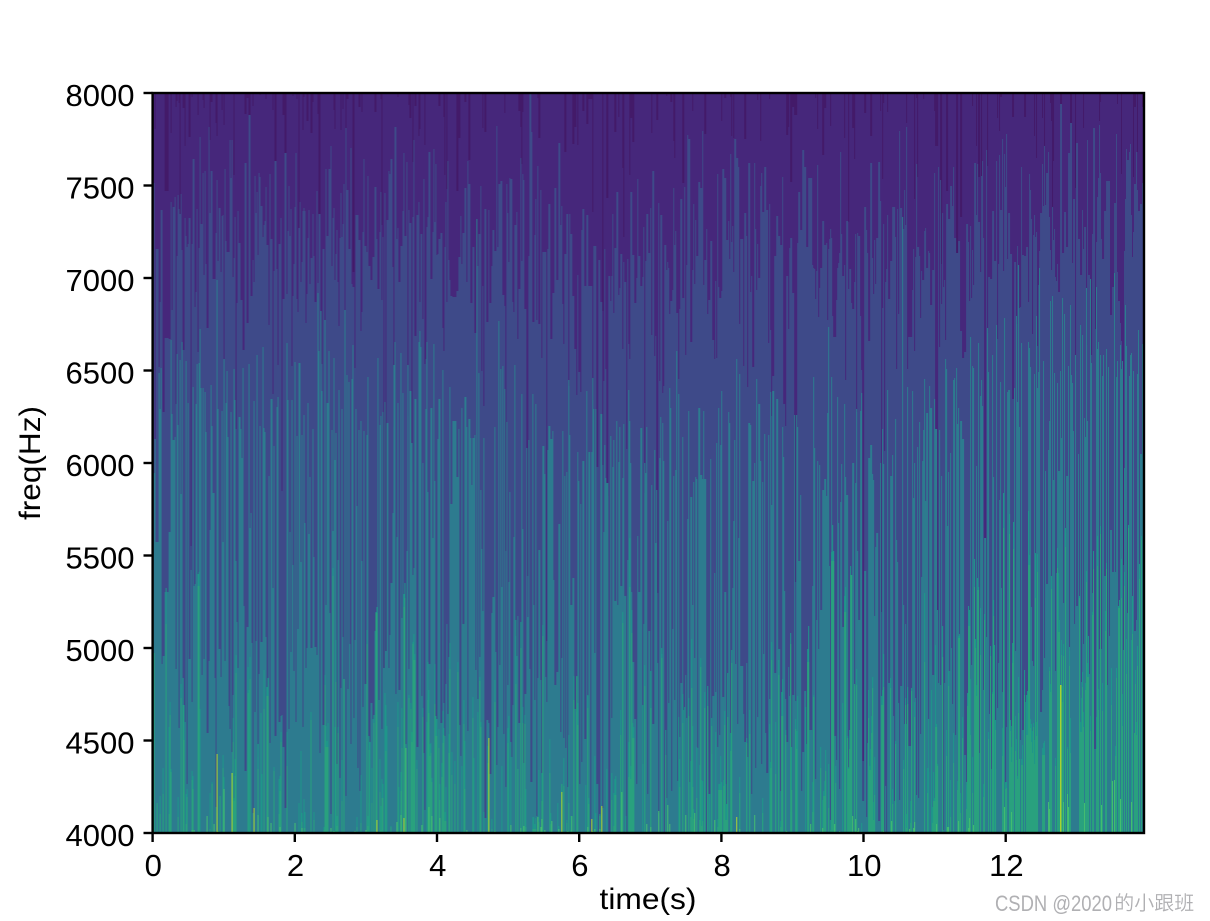 This screenshot has width=1210, height=921. Describe the element at coordinates (100, 835) in the screenshot. I see `svg-text: 4000` at that location.